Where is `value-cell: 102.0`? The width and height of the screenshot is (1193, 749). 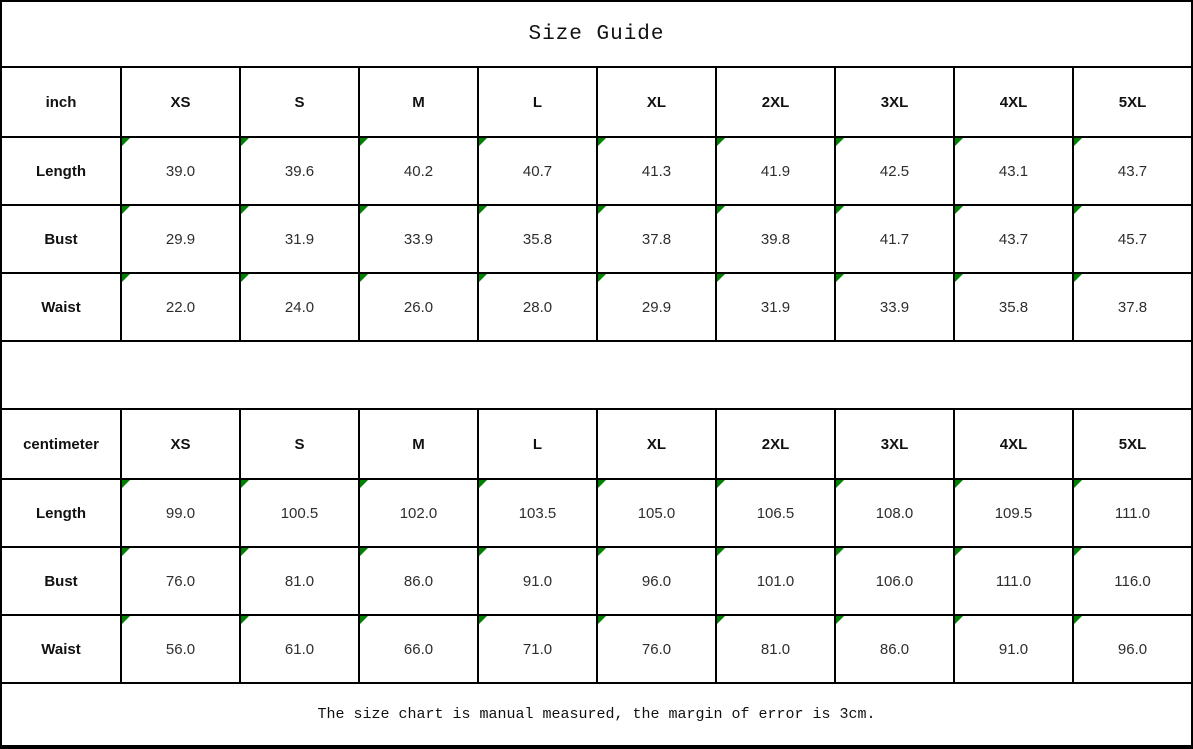 value-cell: 102.0 is located at coordinates (418, 513).